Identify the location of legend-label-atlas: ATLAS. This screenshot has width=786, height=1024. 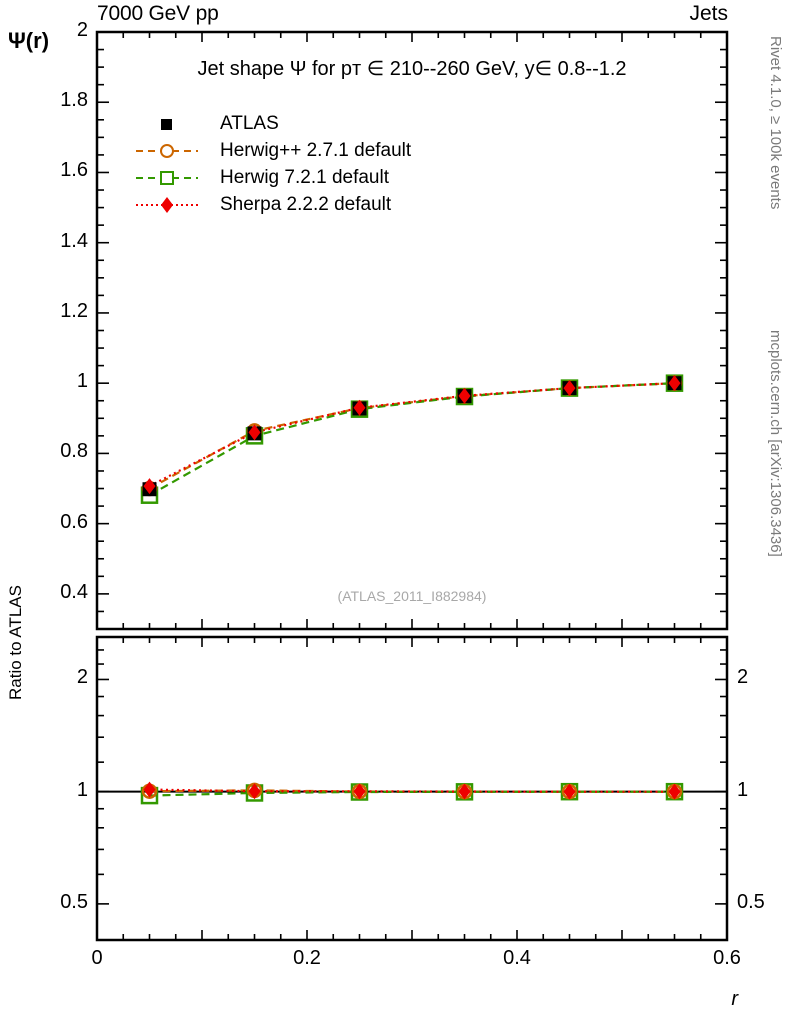
(249, 123).